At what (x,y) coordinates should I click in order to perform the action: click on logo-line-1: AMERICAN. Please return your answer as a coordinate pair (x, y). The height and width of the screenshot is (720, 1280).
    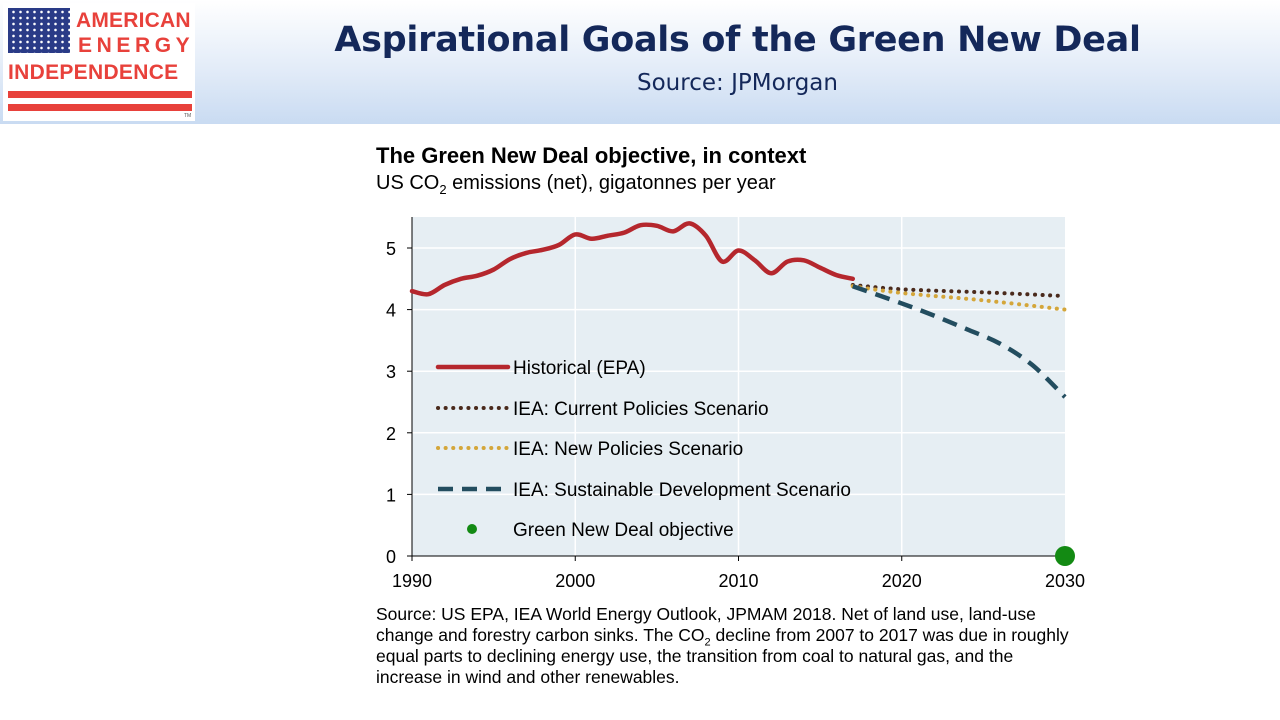
    Looking at the image, I should click on (133, 20).